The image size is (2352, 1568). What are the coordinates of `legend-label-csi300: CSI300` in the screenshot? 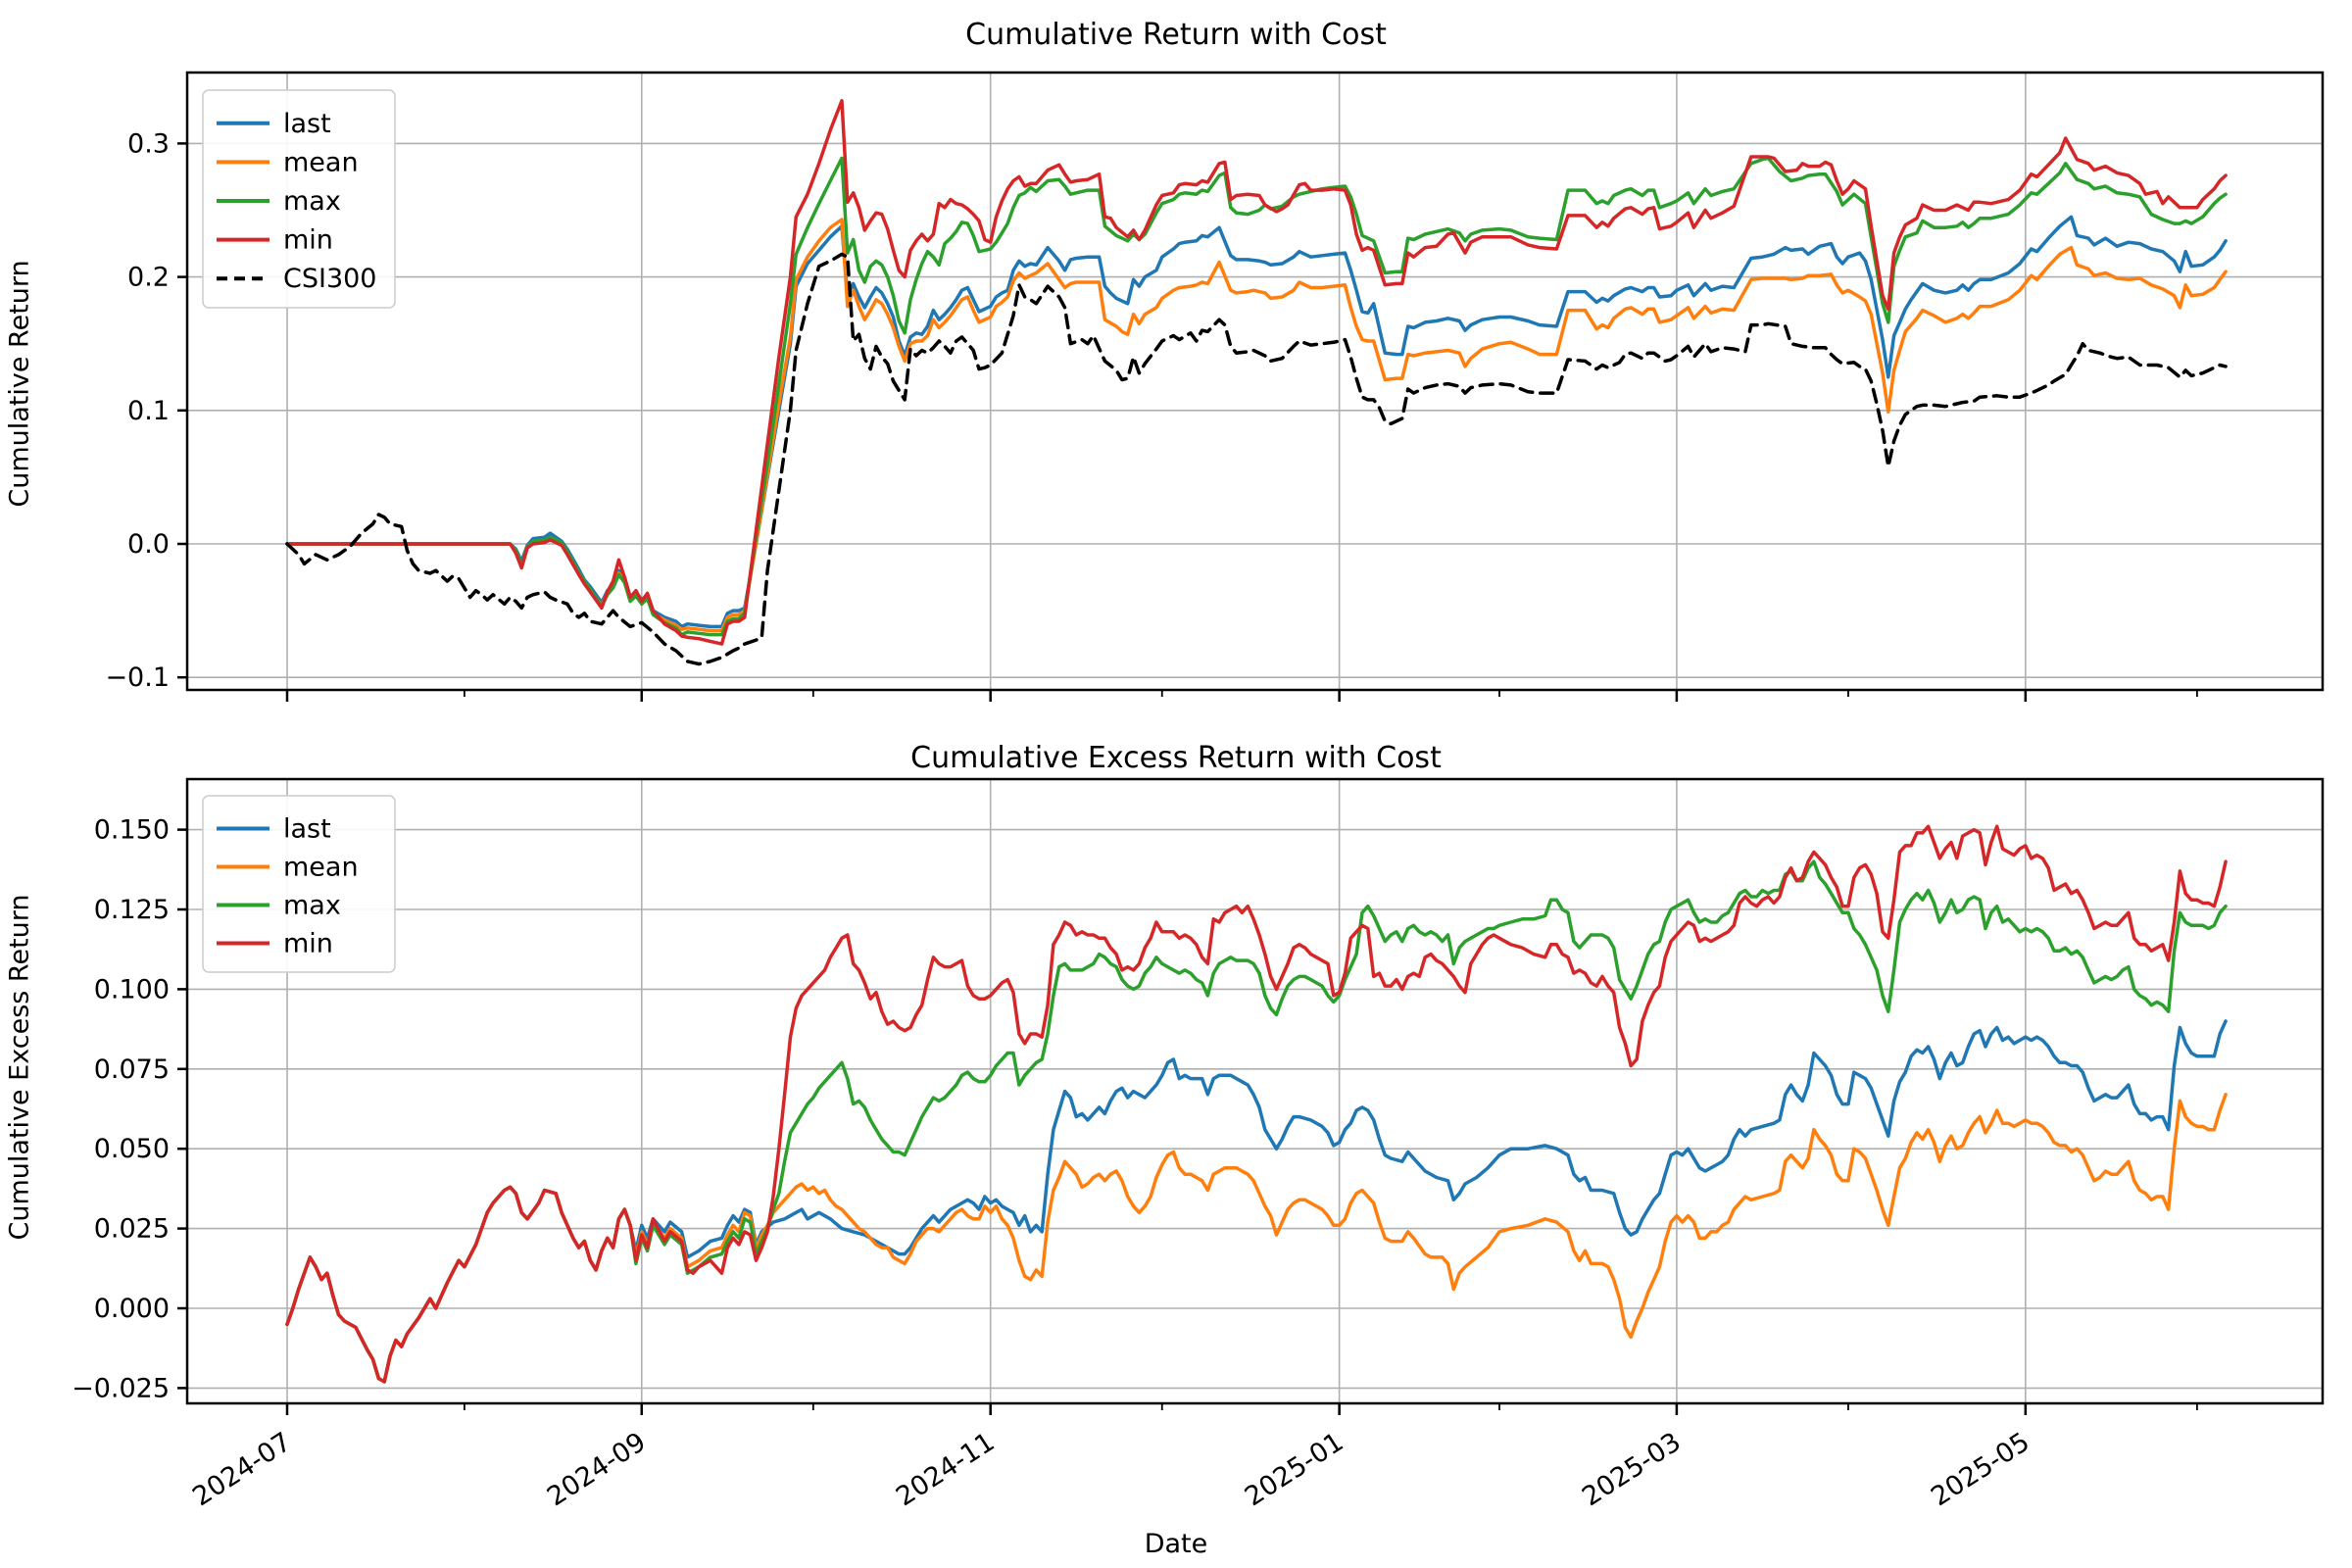 It's located at (330, 279).